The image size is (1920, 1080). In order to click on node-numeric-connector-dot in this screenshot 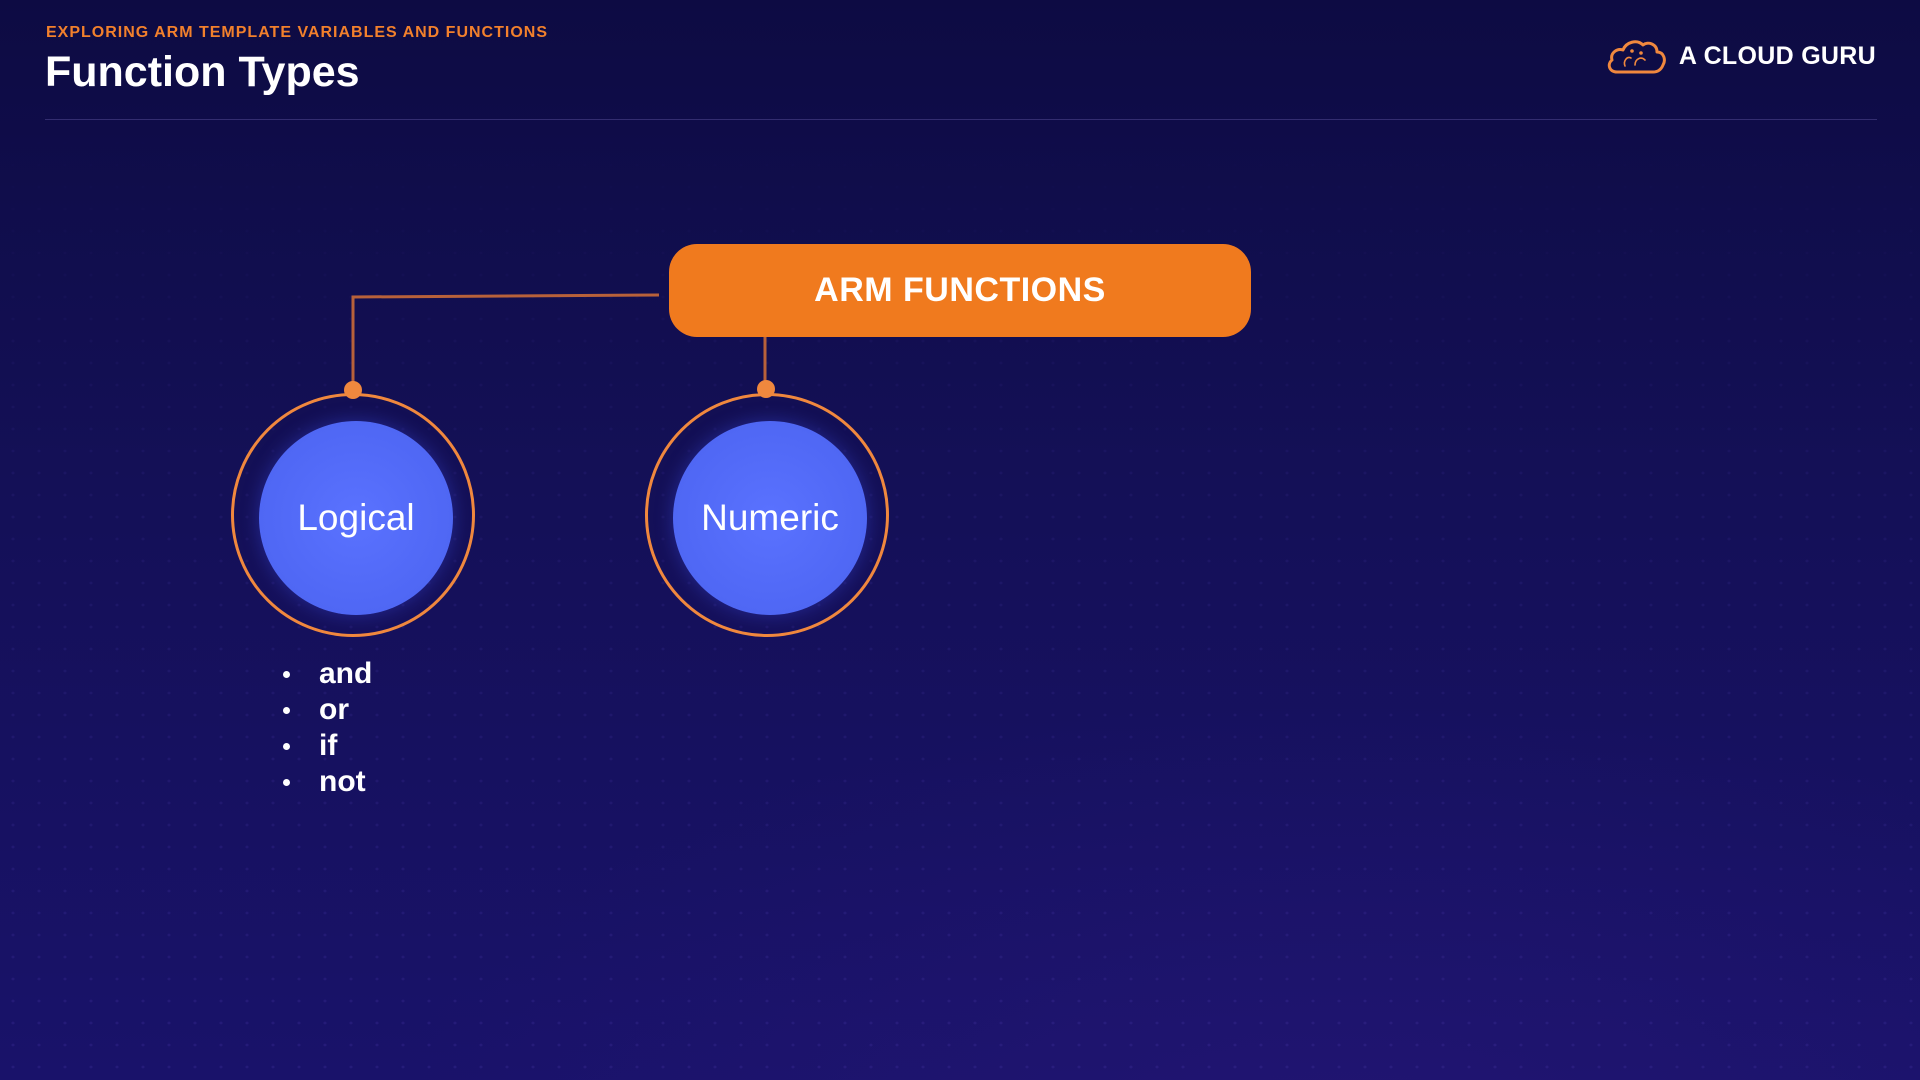, I will do `click(766, 389)`.